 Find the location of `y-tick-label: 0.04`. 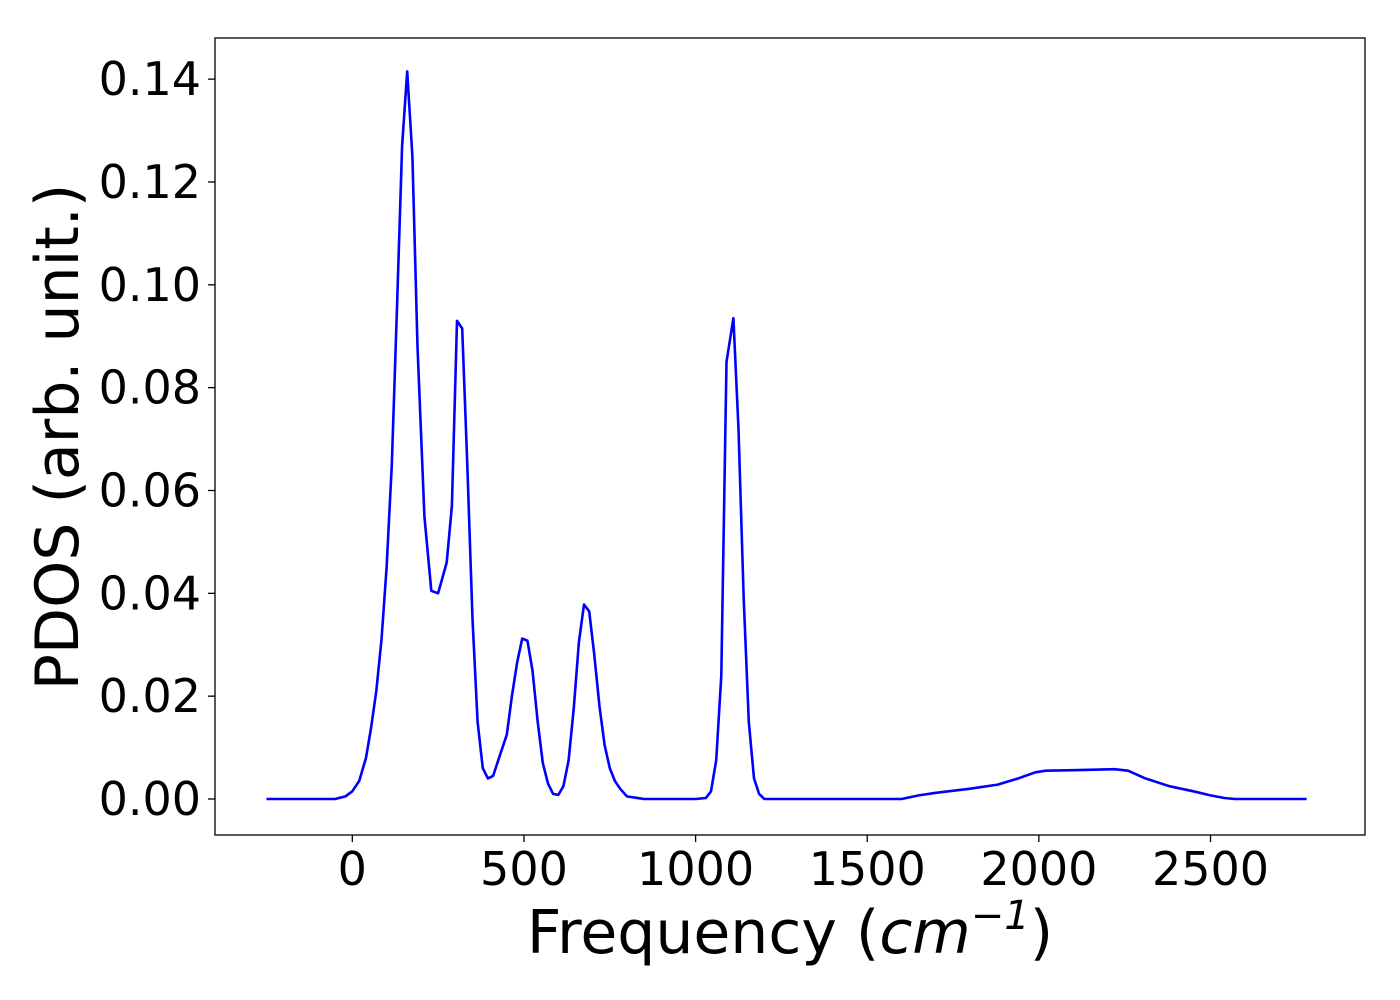

y-tick-label: 0.04 is located at coordinates (150, 593).